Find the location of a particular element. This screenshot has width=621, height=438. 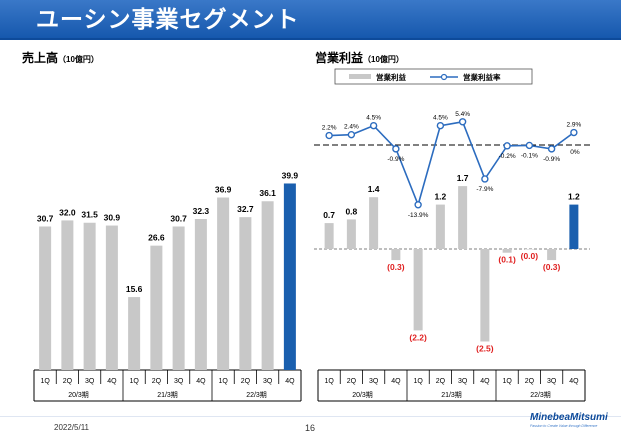

legend-line-marker is located at coordinates (444, 77).